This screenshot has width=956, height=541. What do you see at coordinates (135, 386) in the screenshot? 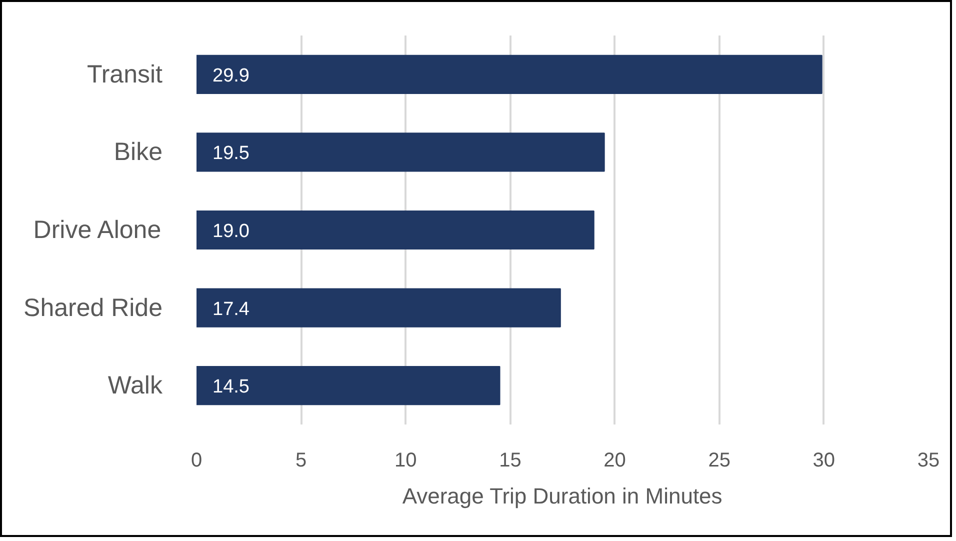
I see `y-tick-label: Walk` at bounding box center [135, 386].